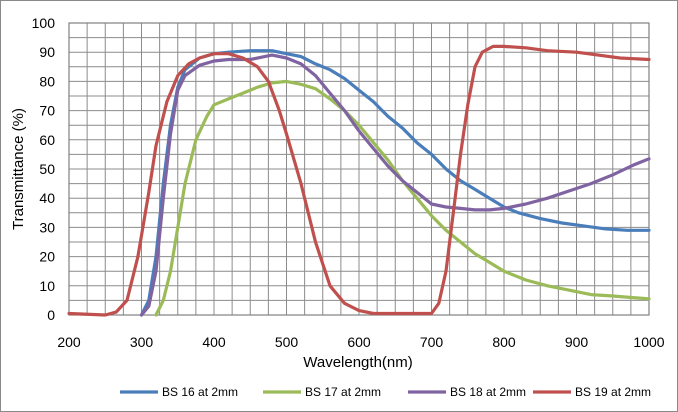 The height and width of the screenshot is (412, 678). Describe the element at coordinates (47, 286) in the screenshot. I see `y-tick-label: 10` at that location.